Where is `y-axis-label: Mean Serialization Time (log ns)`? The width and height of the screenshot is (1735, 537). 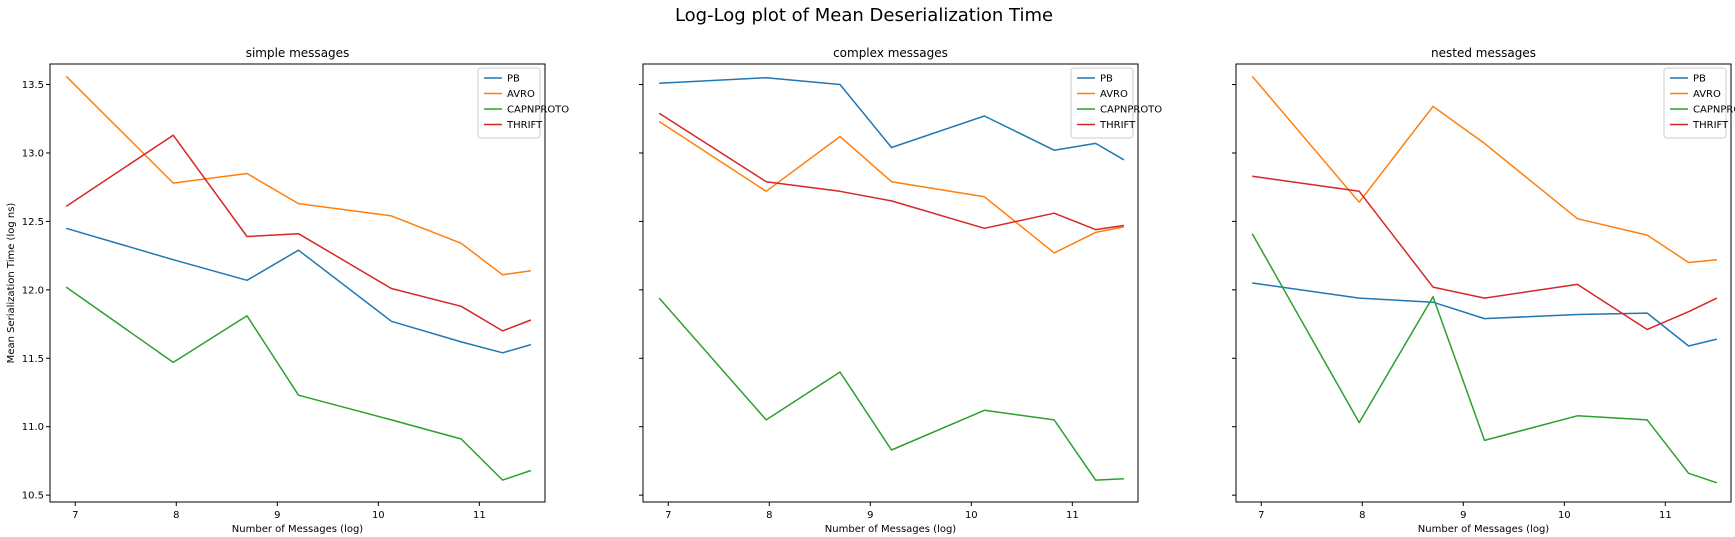
y-axis-label: Mean Serialization Time (log ns) is located at coordinates (11, 283).